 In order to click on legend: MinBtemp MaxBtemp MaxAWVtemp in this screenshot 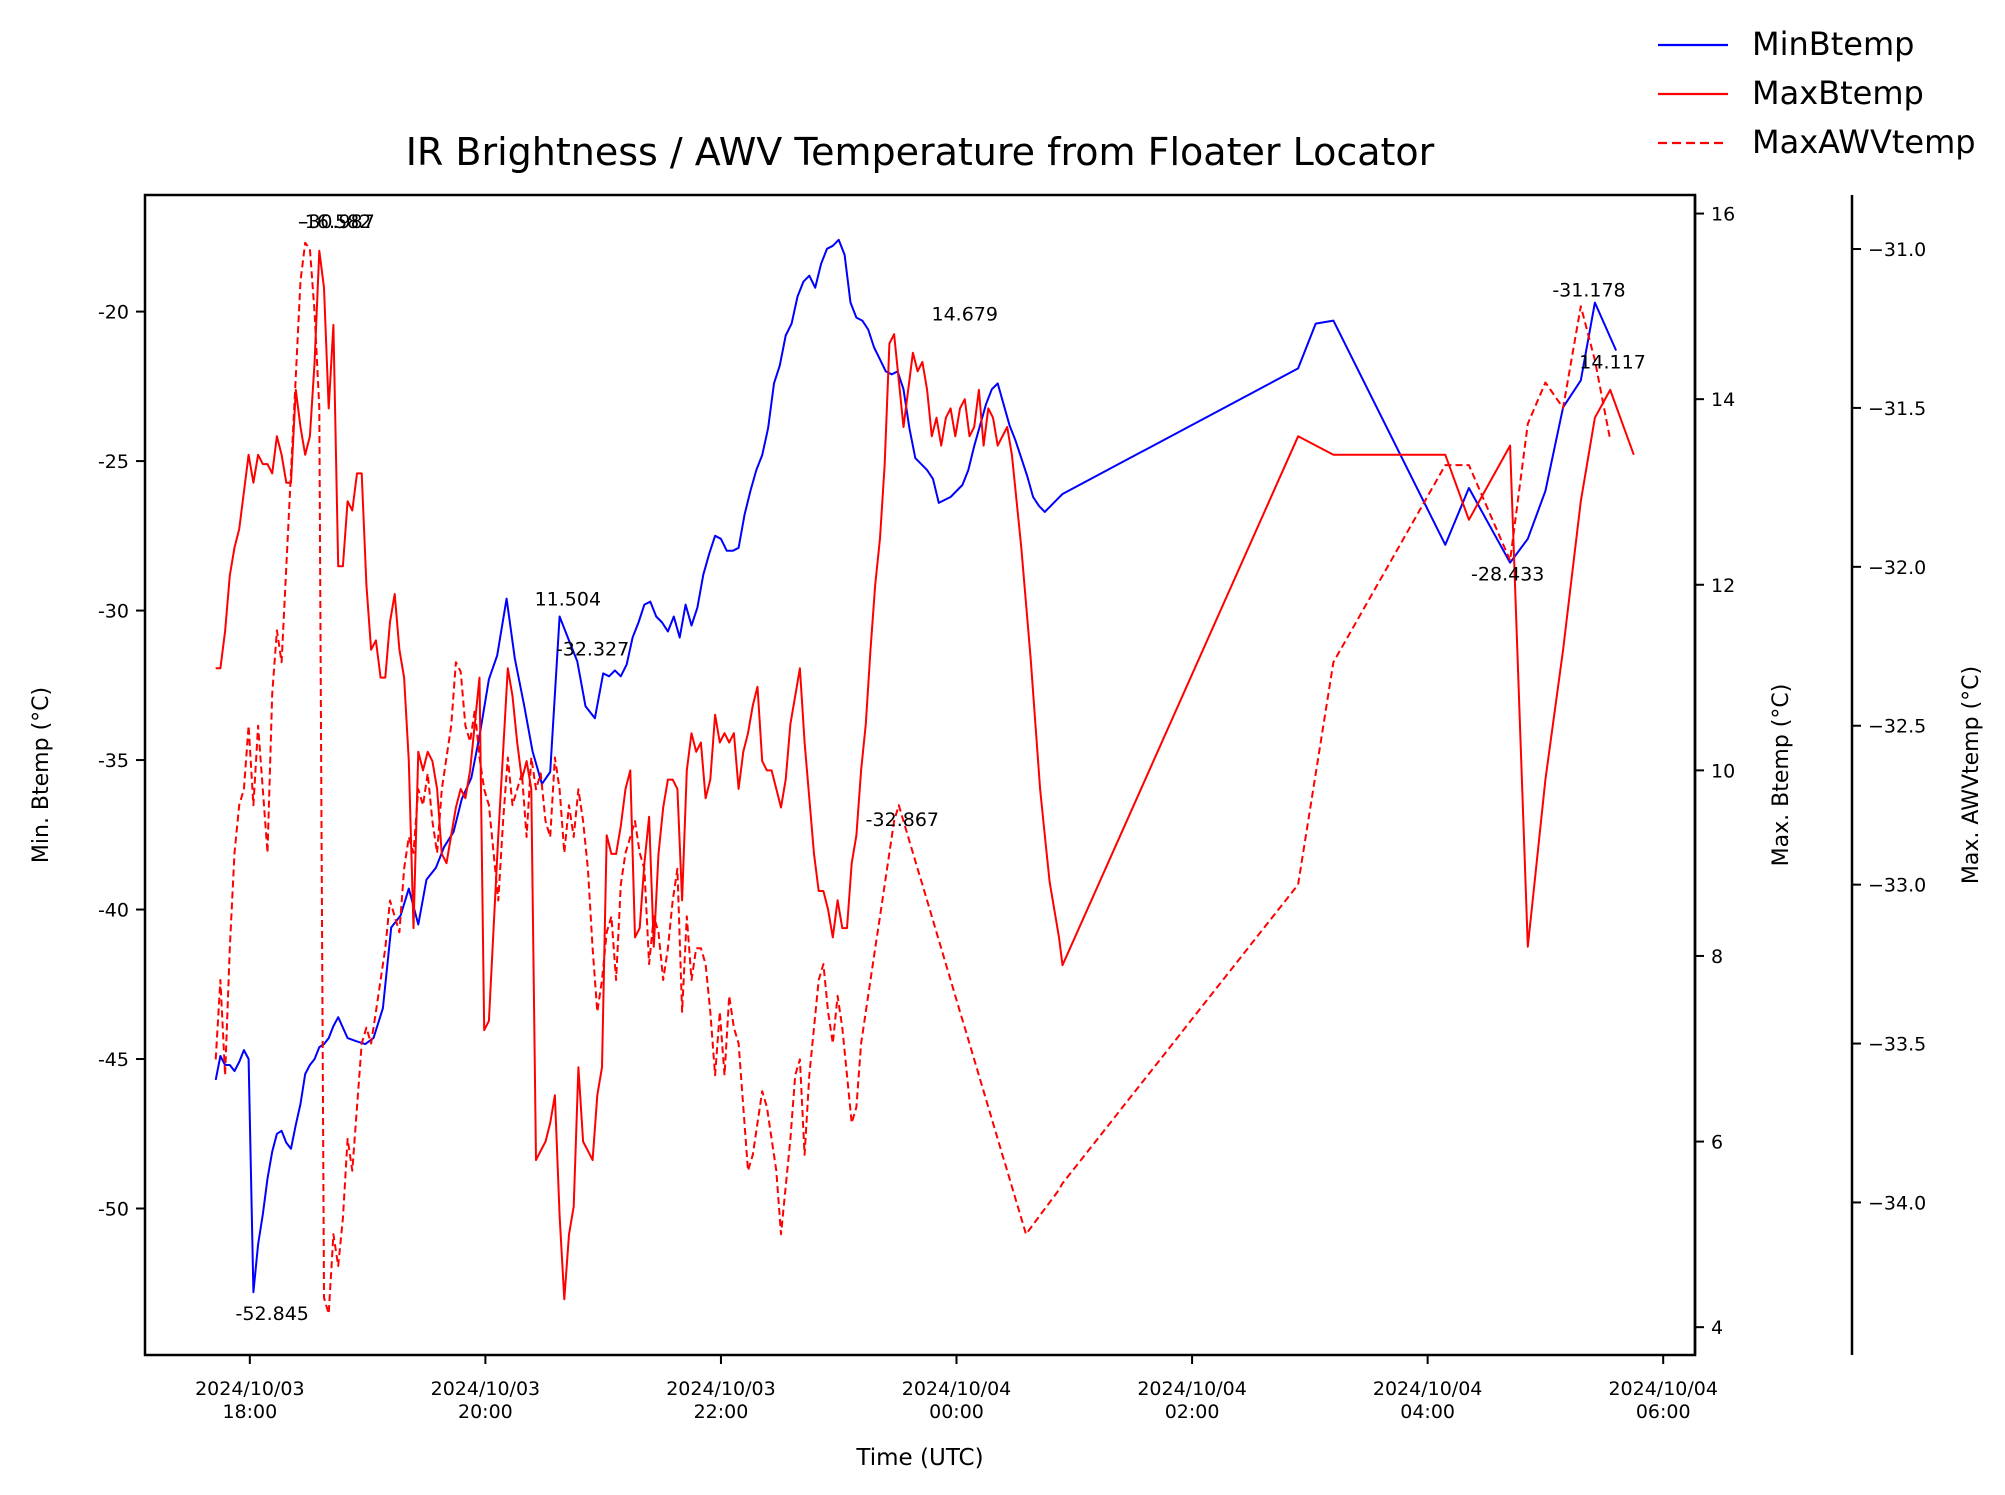, I will do `click(1817, 93)`.